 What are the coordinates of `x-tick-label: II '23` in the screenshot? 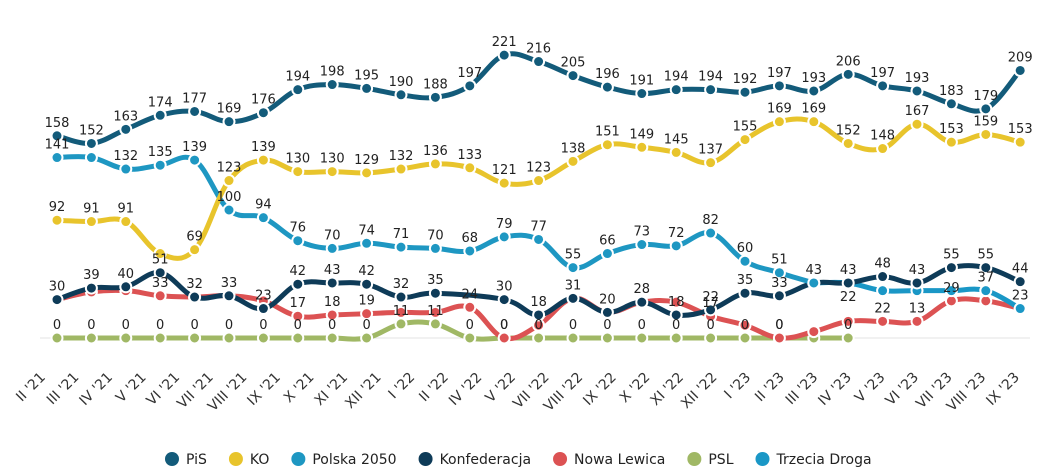 It's located at (770, 388).